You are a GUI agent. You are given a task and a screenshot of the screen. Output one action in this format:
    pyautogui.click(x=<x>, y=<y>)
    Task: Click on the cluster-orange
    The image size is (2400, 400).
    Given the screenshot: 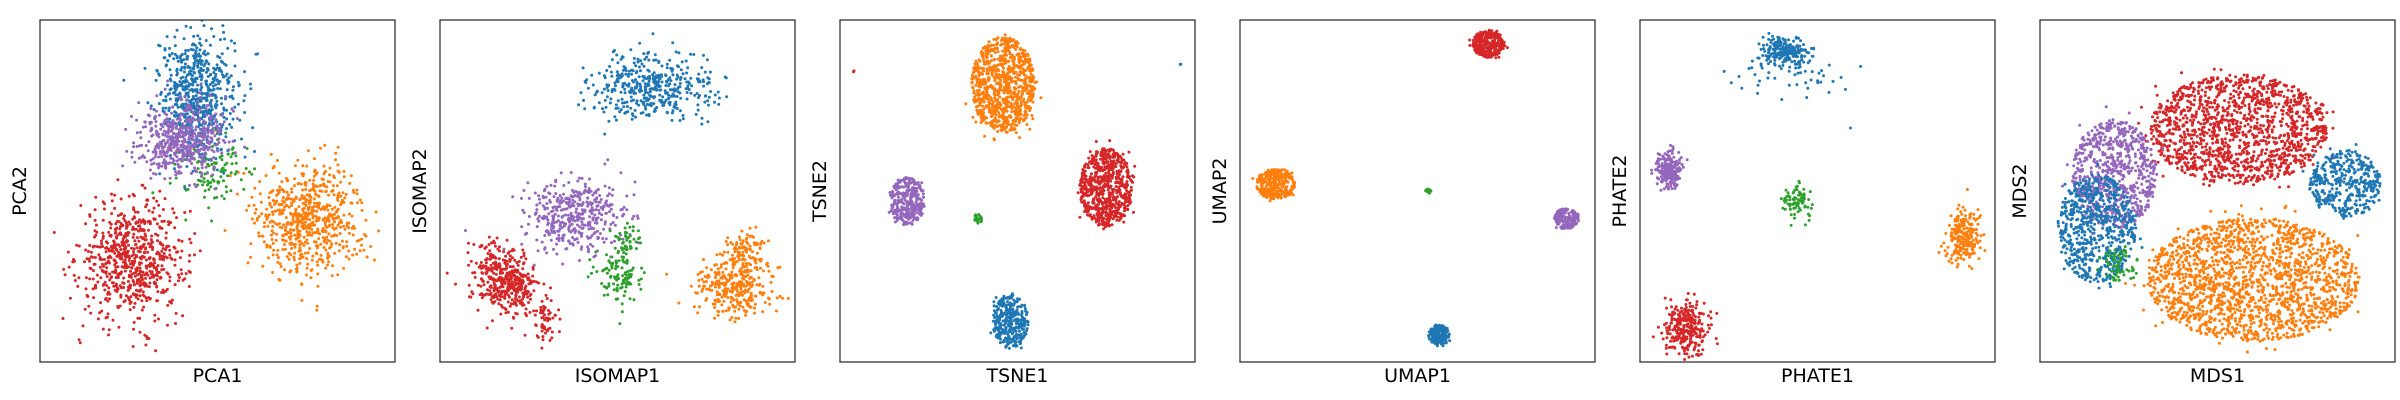 What is the action you would take?
    pyautogui.click(x=727, y=285)
    